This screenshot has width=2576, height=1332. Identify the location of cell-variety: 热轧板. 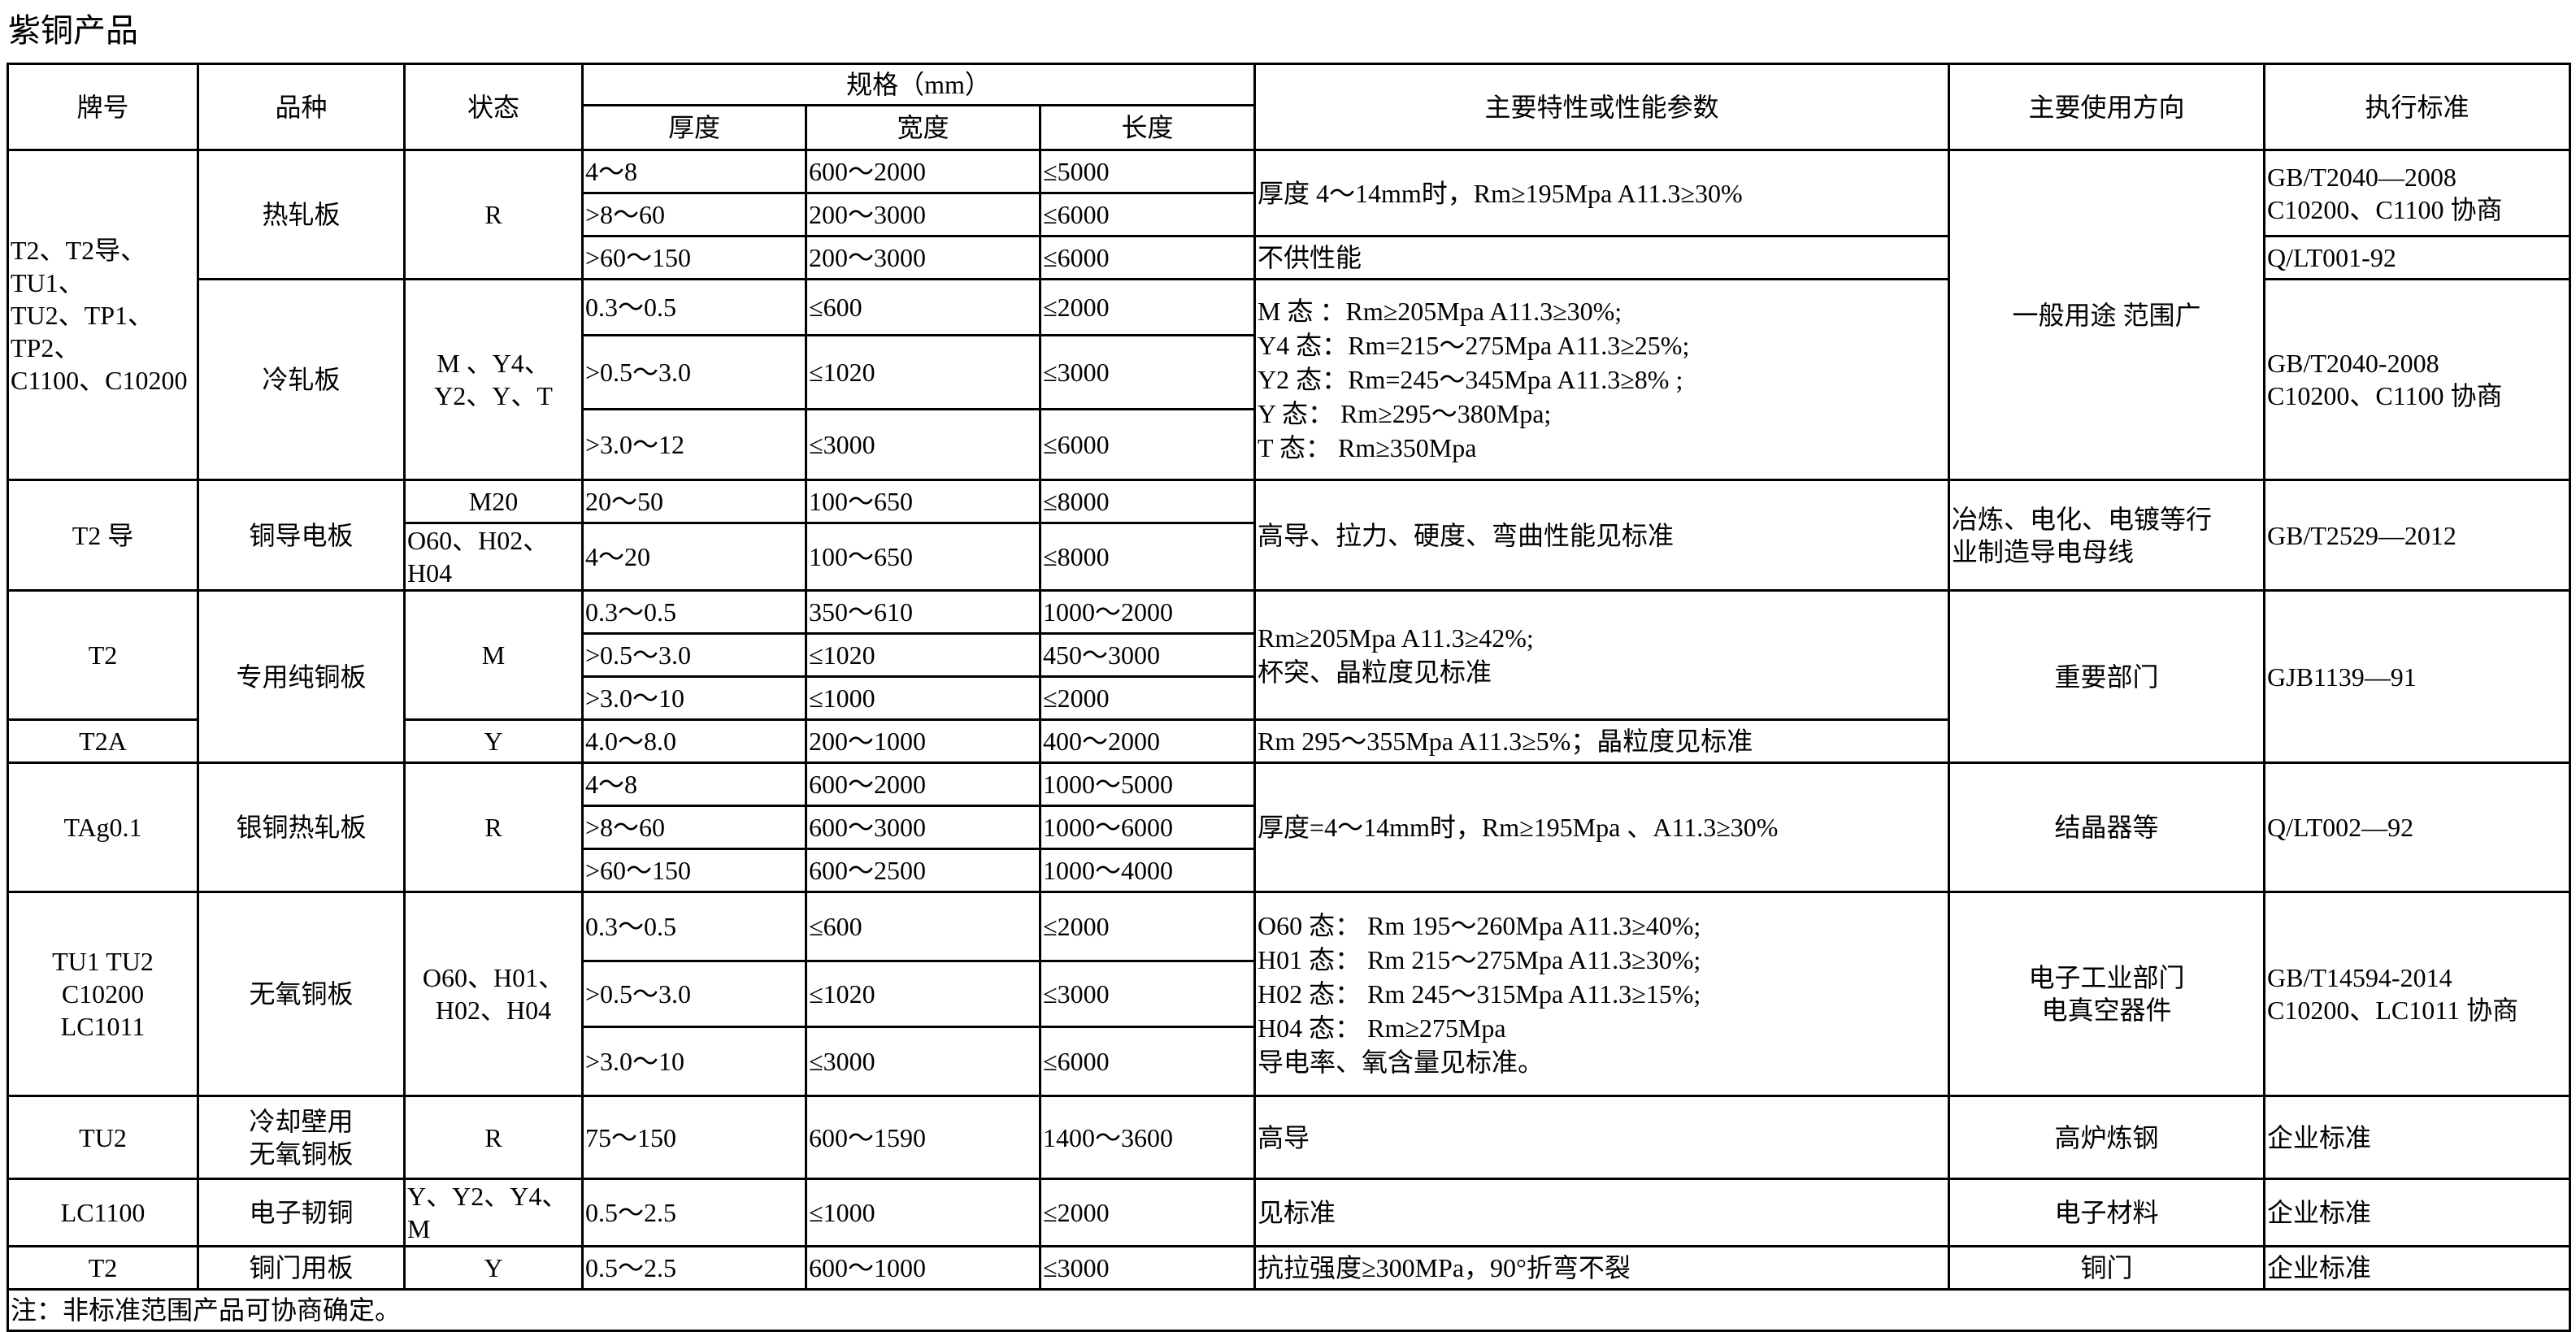
(301, 214).